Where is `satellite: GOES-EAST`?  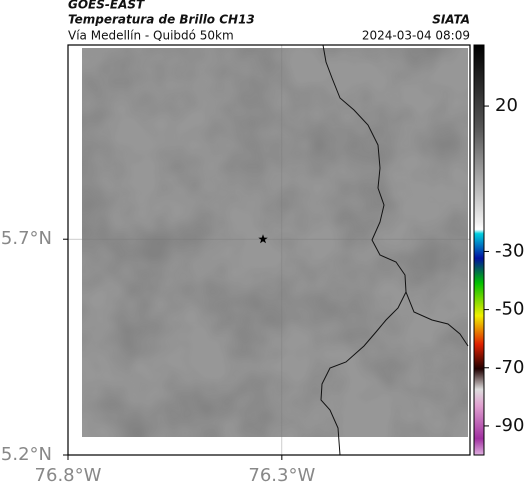 satellite: GOES-EAST is located at coordinates (106, 6).